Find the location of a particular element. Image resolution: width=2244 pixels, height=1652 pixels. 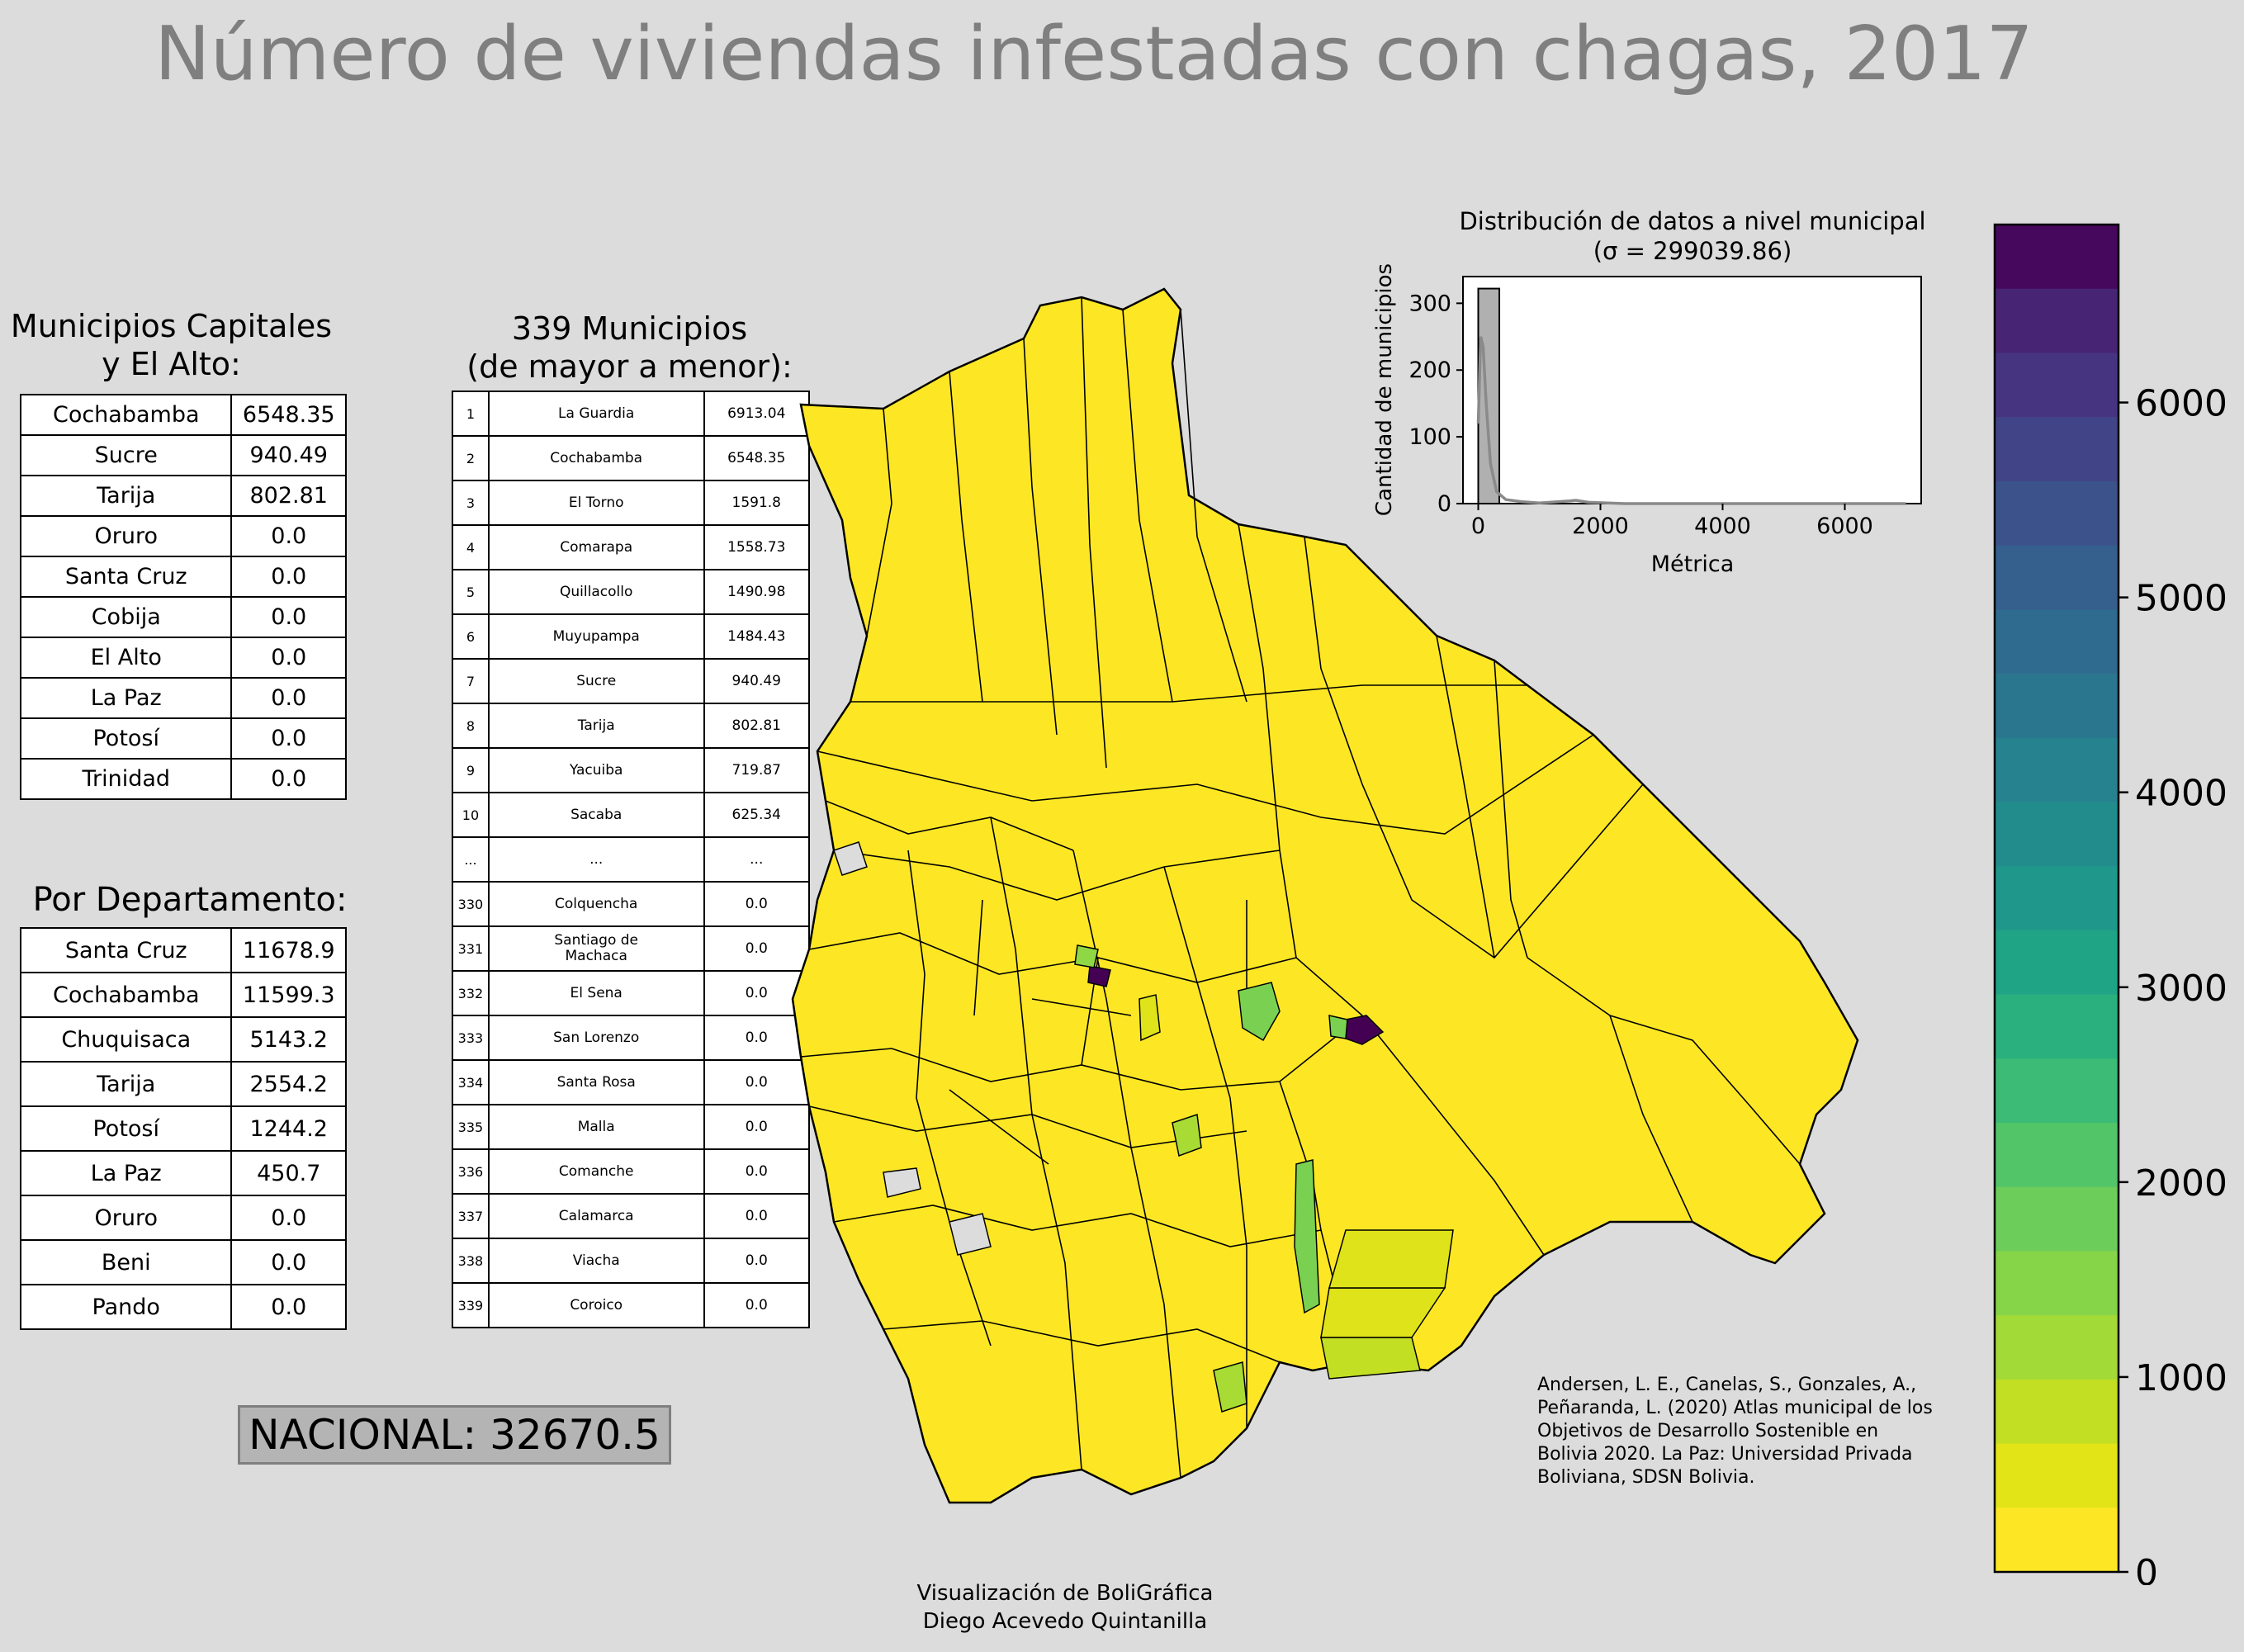

municipality-rank: 333 is located at coordinates (471, 1038).